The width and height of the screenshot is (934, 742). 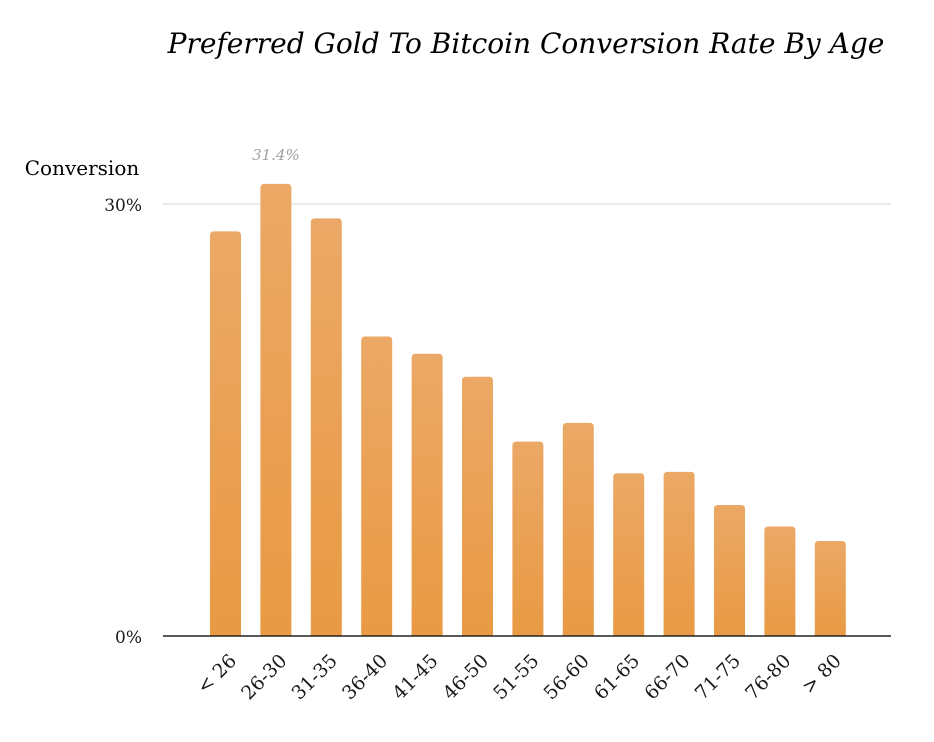 I want to click on y-tick-label: 30%, so click(x=123, y=206).